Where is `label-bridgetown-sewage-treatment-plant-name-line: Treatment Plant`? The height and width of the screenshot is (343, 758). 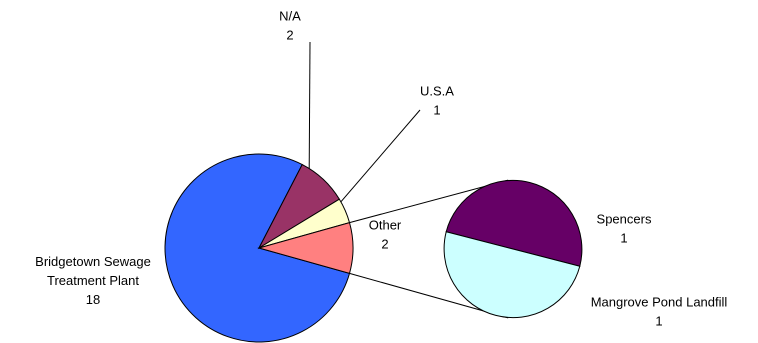 label-bridgetown-sewage-treatment-plant-name-line: Treatment Plant is located at coordinates (93, 280).